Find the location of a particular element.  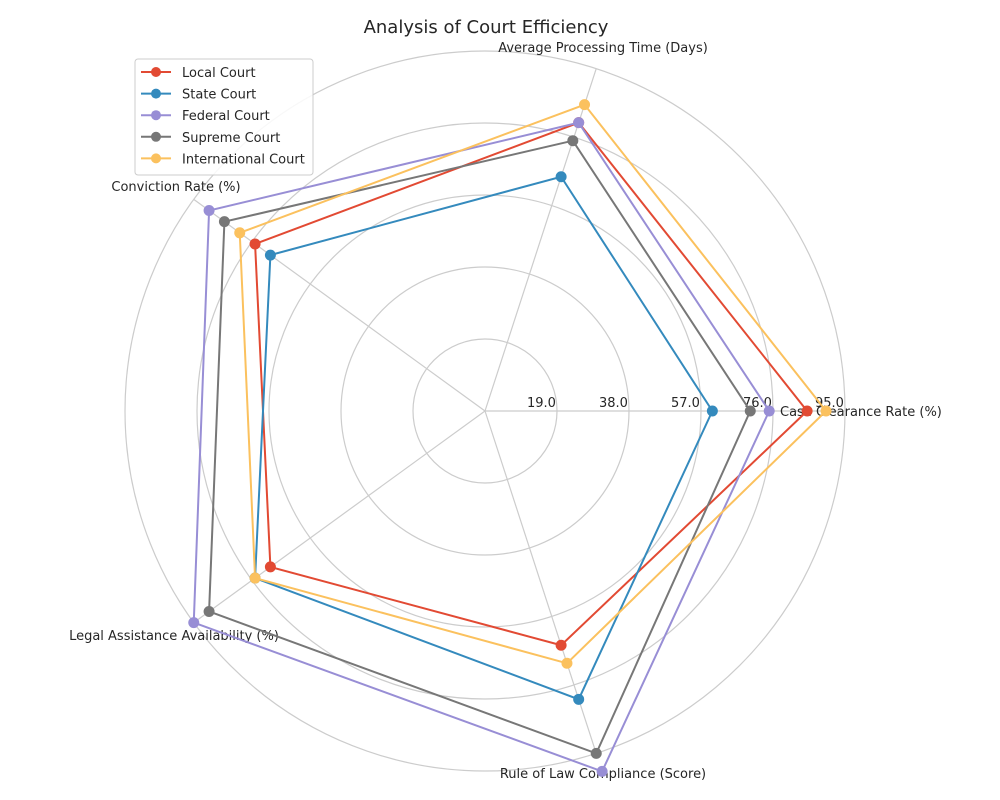

legend-item: Federal Court is located at coordinates (205, 116).